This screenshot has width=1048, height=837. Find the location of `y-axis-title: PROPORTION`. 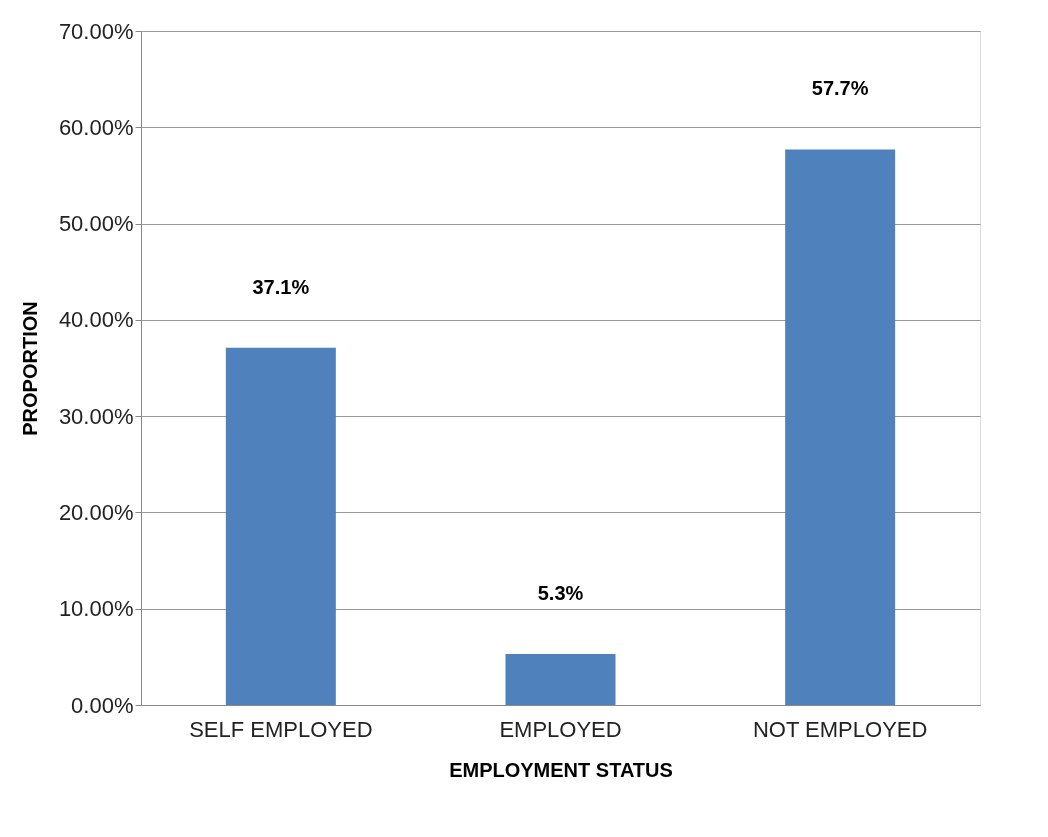

y-axis-title: PROPORTION is located at coordinates (29, 368).